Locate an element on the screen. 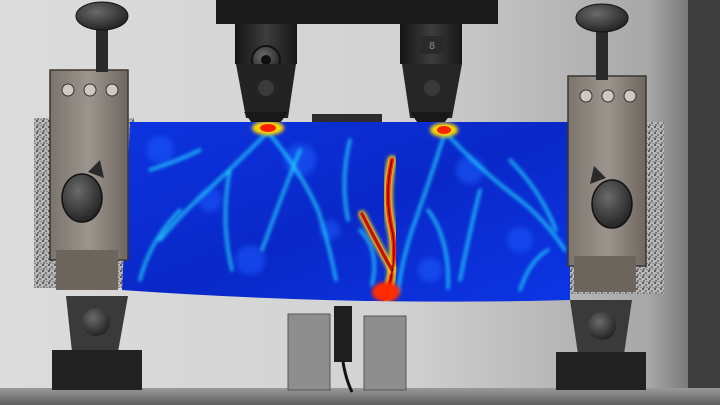  right-thumb-screw is located at coordinates (602, 41).